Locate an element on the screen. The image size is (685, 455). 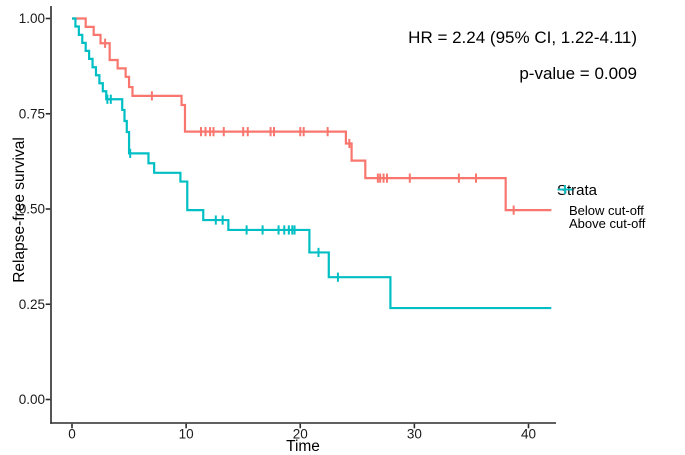
plus-glyph-icon is located at coordinates (565, 189).